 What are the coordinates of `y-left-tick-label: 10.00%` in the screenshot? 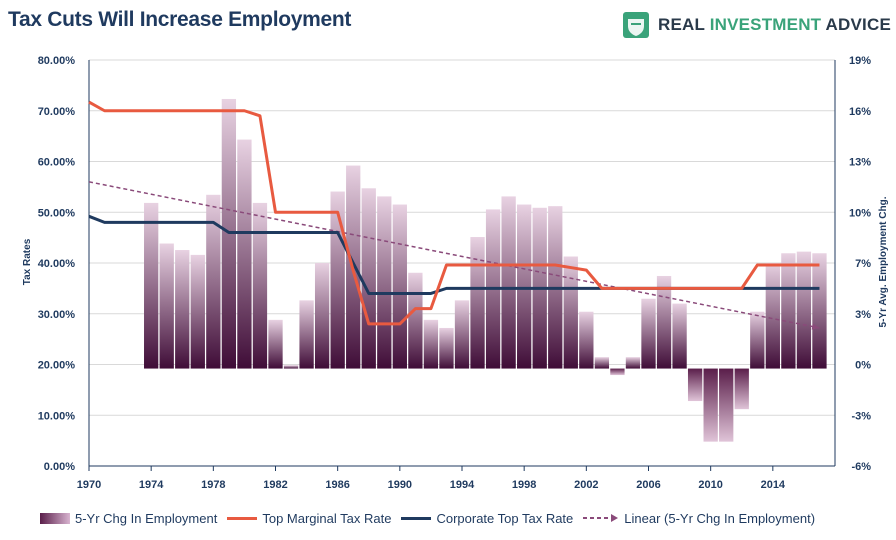 It's located at (57, 416).